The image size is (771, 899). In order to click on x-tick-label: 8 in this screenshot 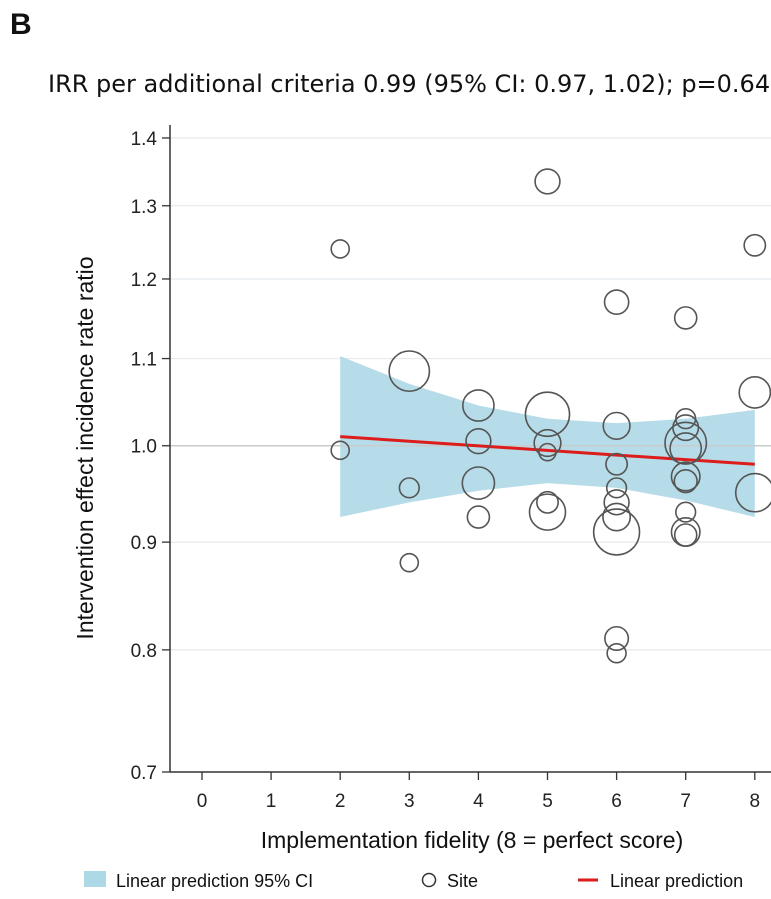, I will do `click(755, 801)`.